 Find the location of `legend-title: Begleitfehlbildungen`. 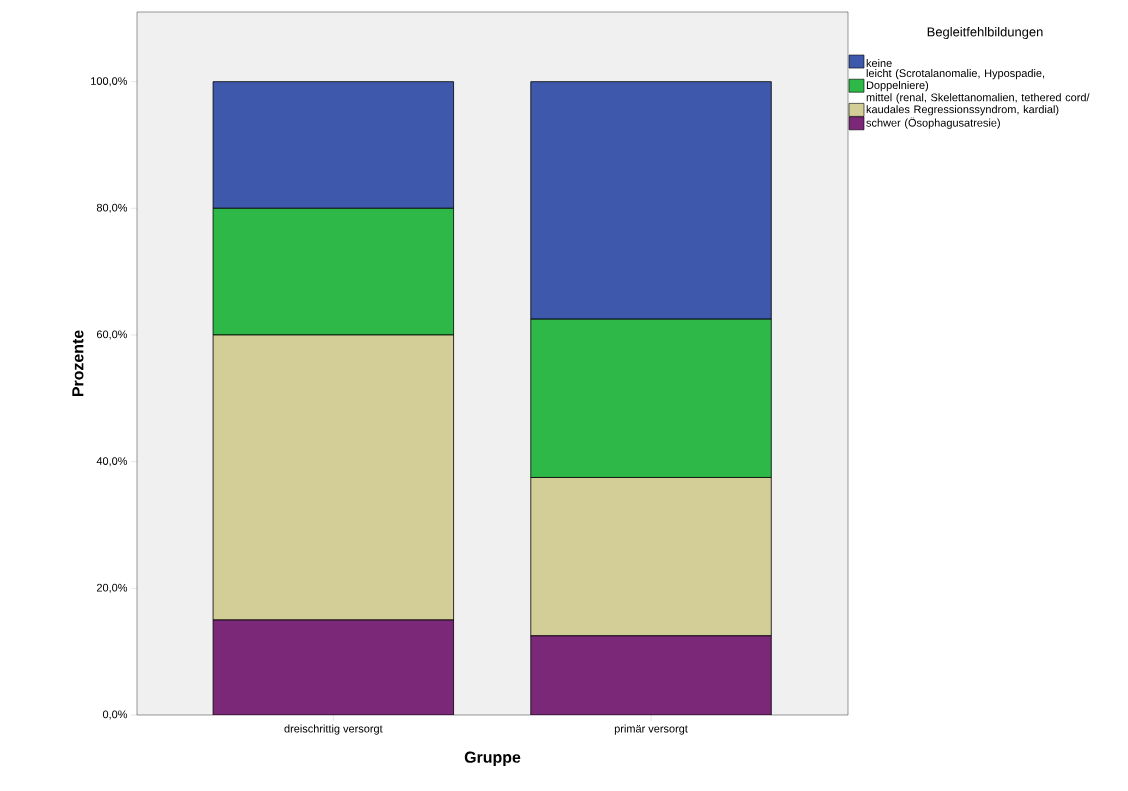

legend-title: Begleitfehlbildungen is located at coordinates (985, 33).